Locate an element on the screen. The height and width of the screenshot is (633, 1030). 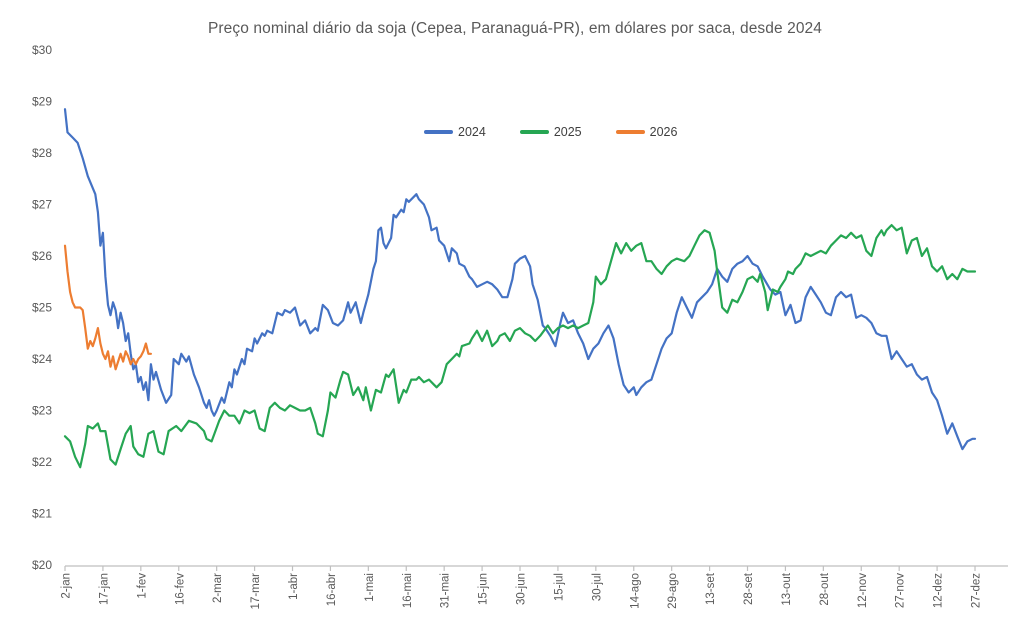
svg-text: 1-abr is located at coordinates (294, 586).